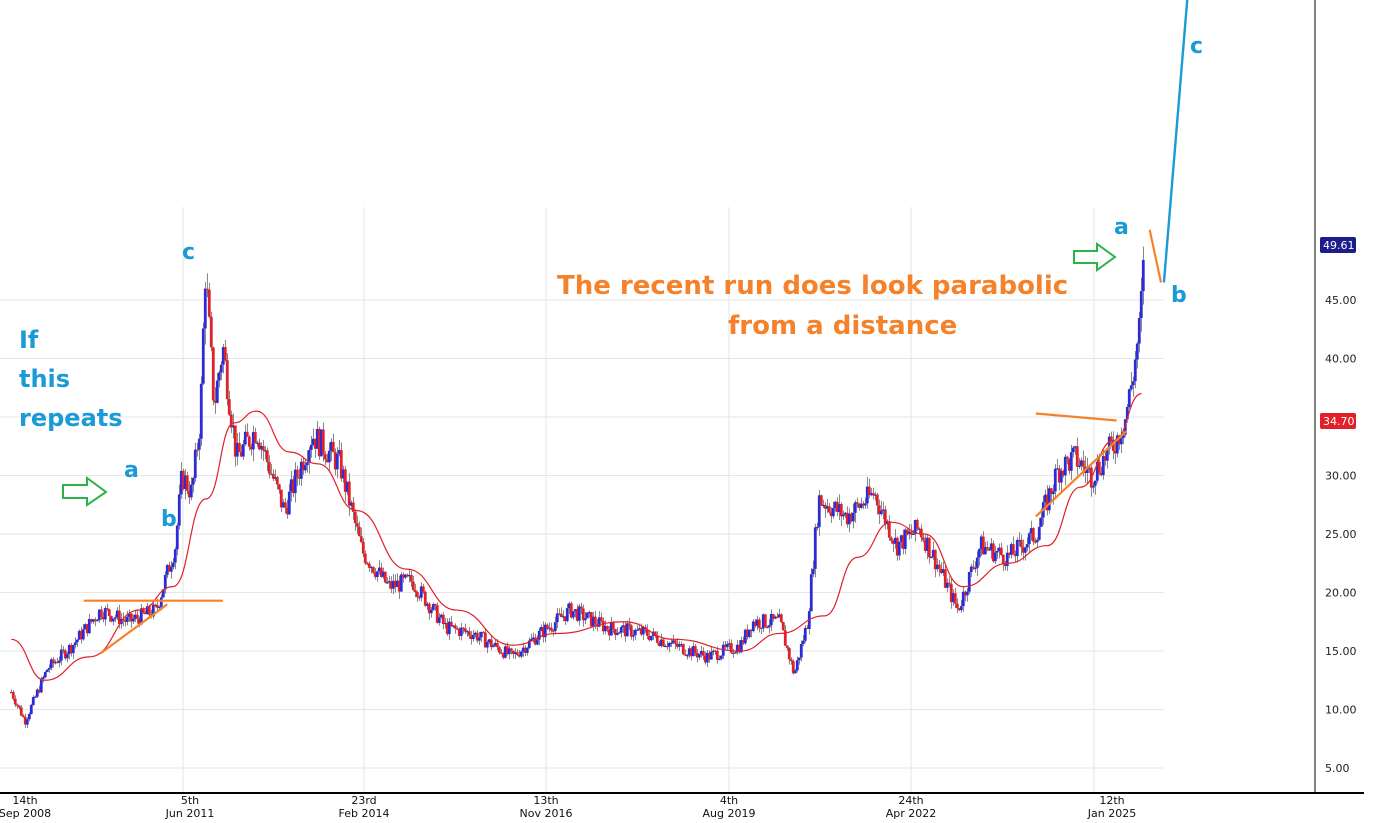 The height and width of the screenshot is (823, 1387). I want to click on wave-label-right-a: a, so click(1121, 227).